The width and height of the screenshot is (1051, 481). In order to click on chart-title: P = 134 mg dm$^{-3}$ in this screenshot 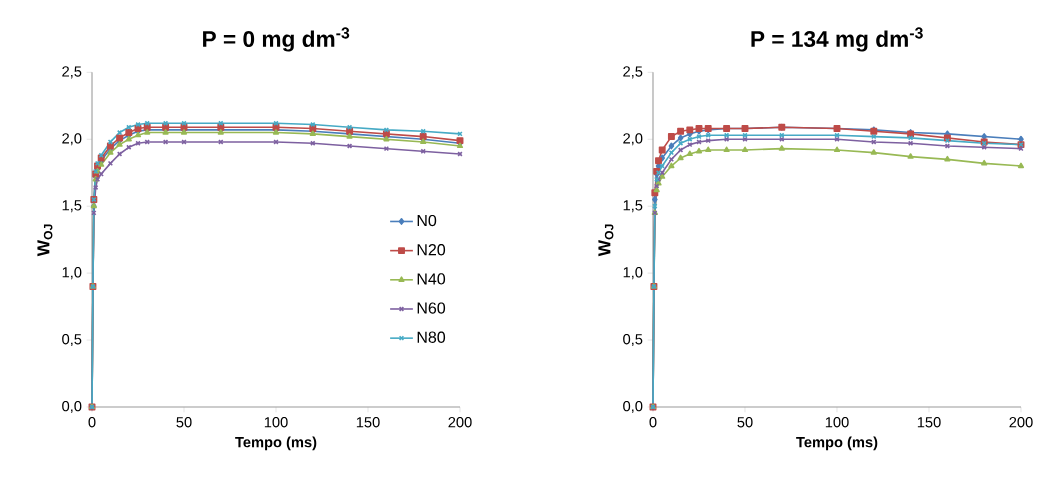, I will do `click(837, 39)`.